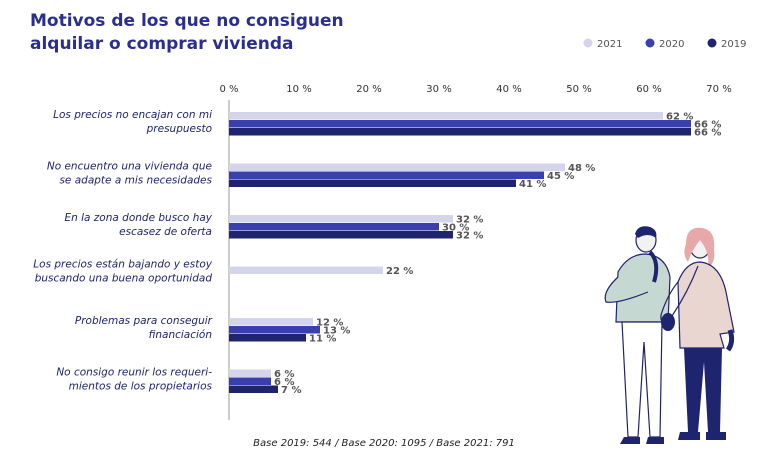  Describe the element at coordinates (712, 43) in the screenshot. I see `legend-marker-2019` at that location.